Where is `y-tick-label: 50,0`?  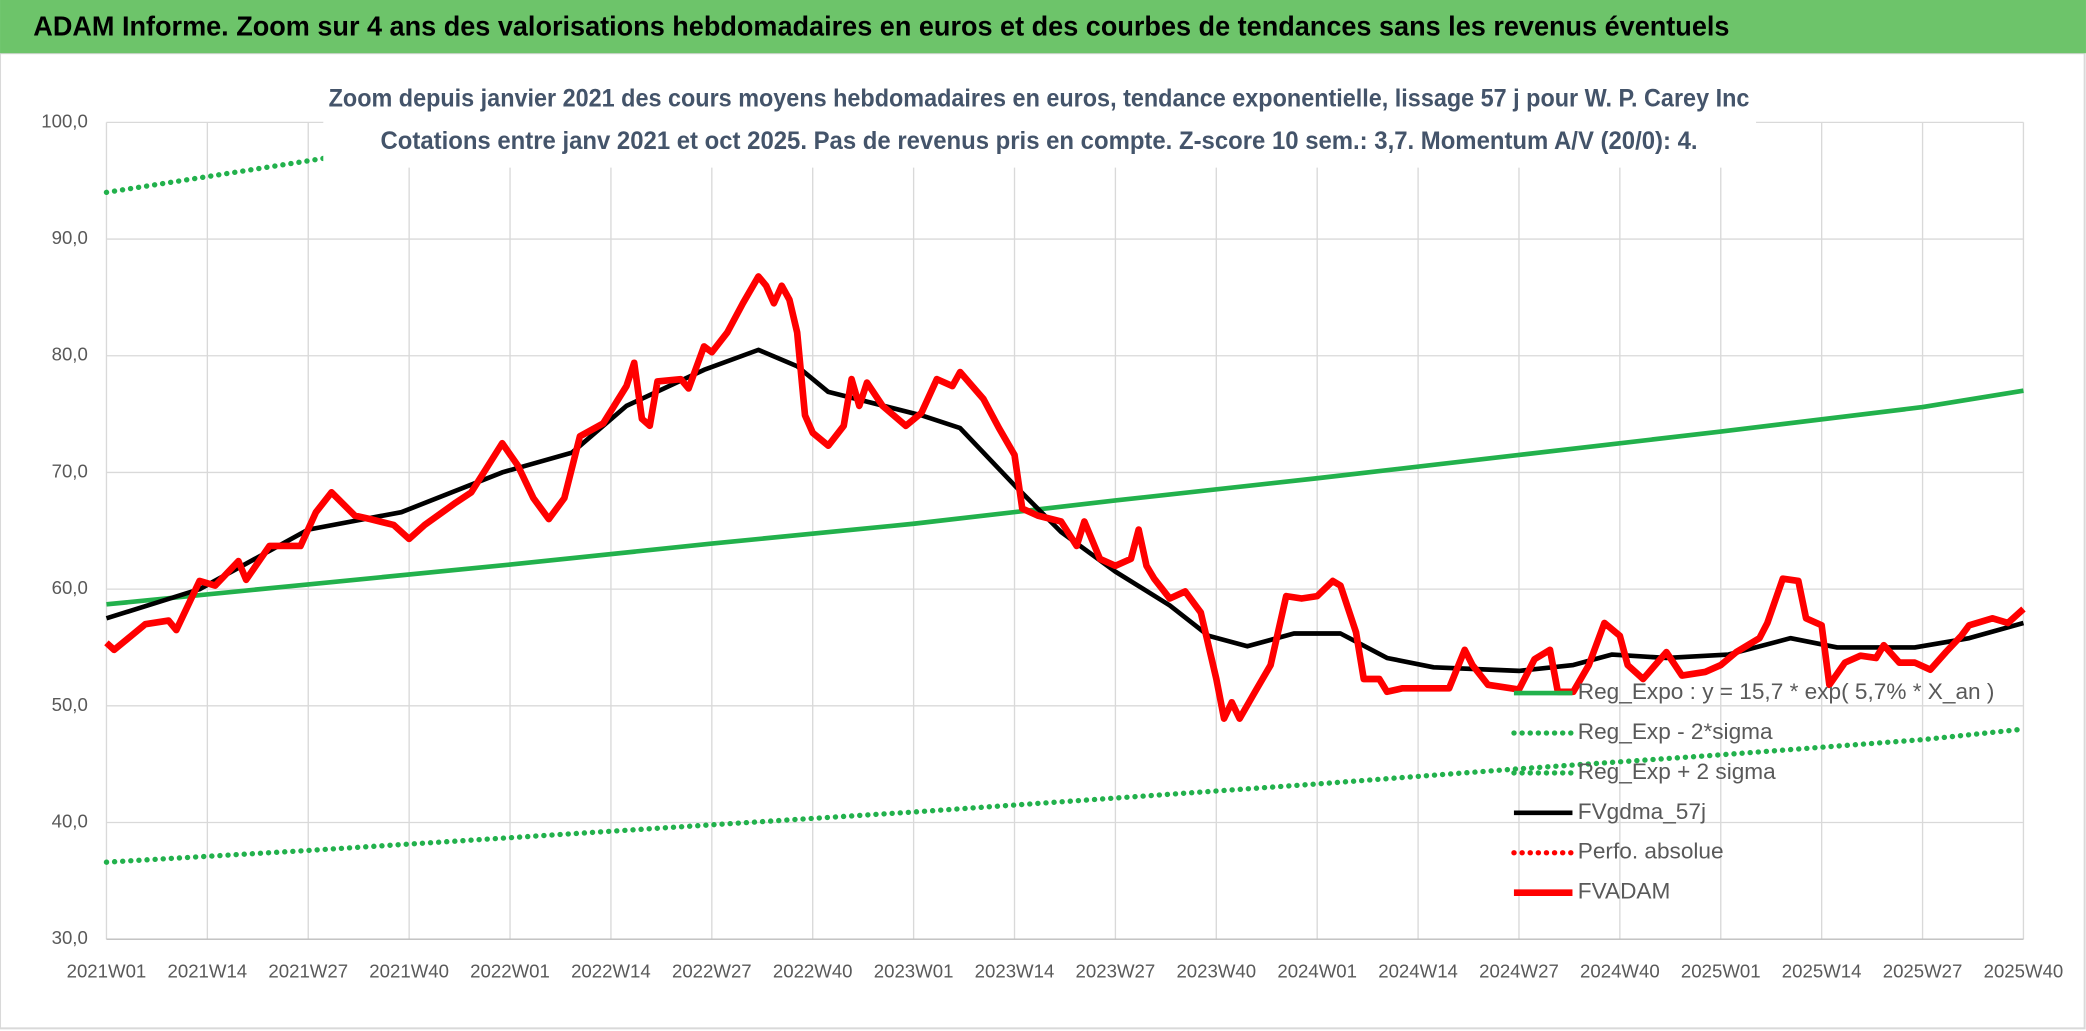 y-tick-label: 50,0 is located at coordinates (70, 704).